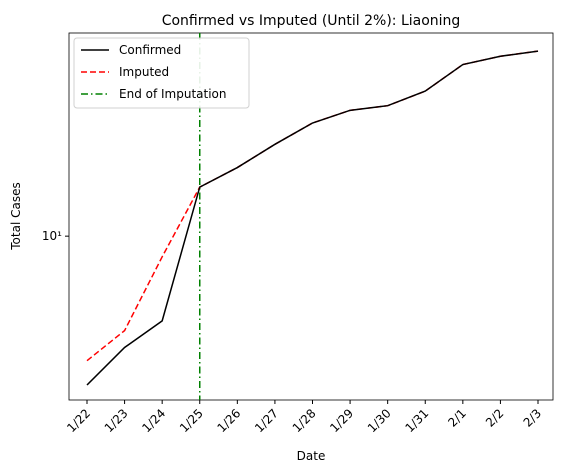 The width and height of the screenshot is (570, 473). Describe the element at coordinates (495, 418) in the screenshot. I see `x-tick-label: 2/2` at that location.